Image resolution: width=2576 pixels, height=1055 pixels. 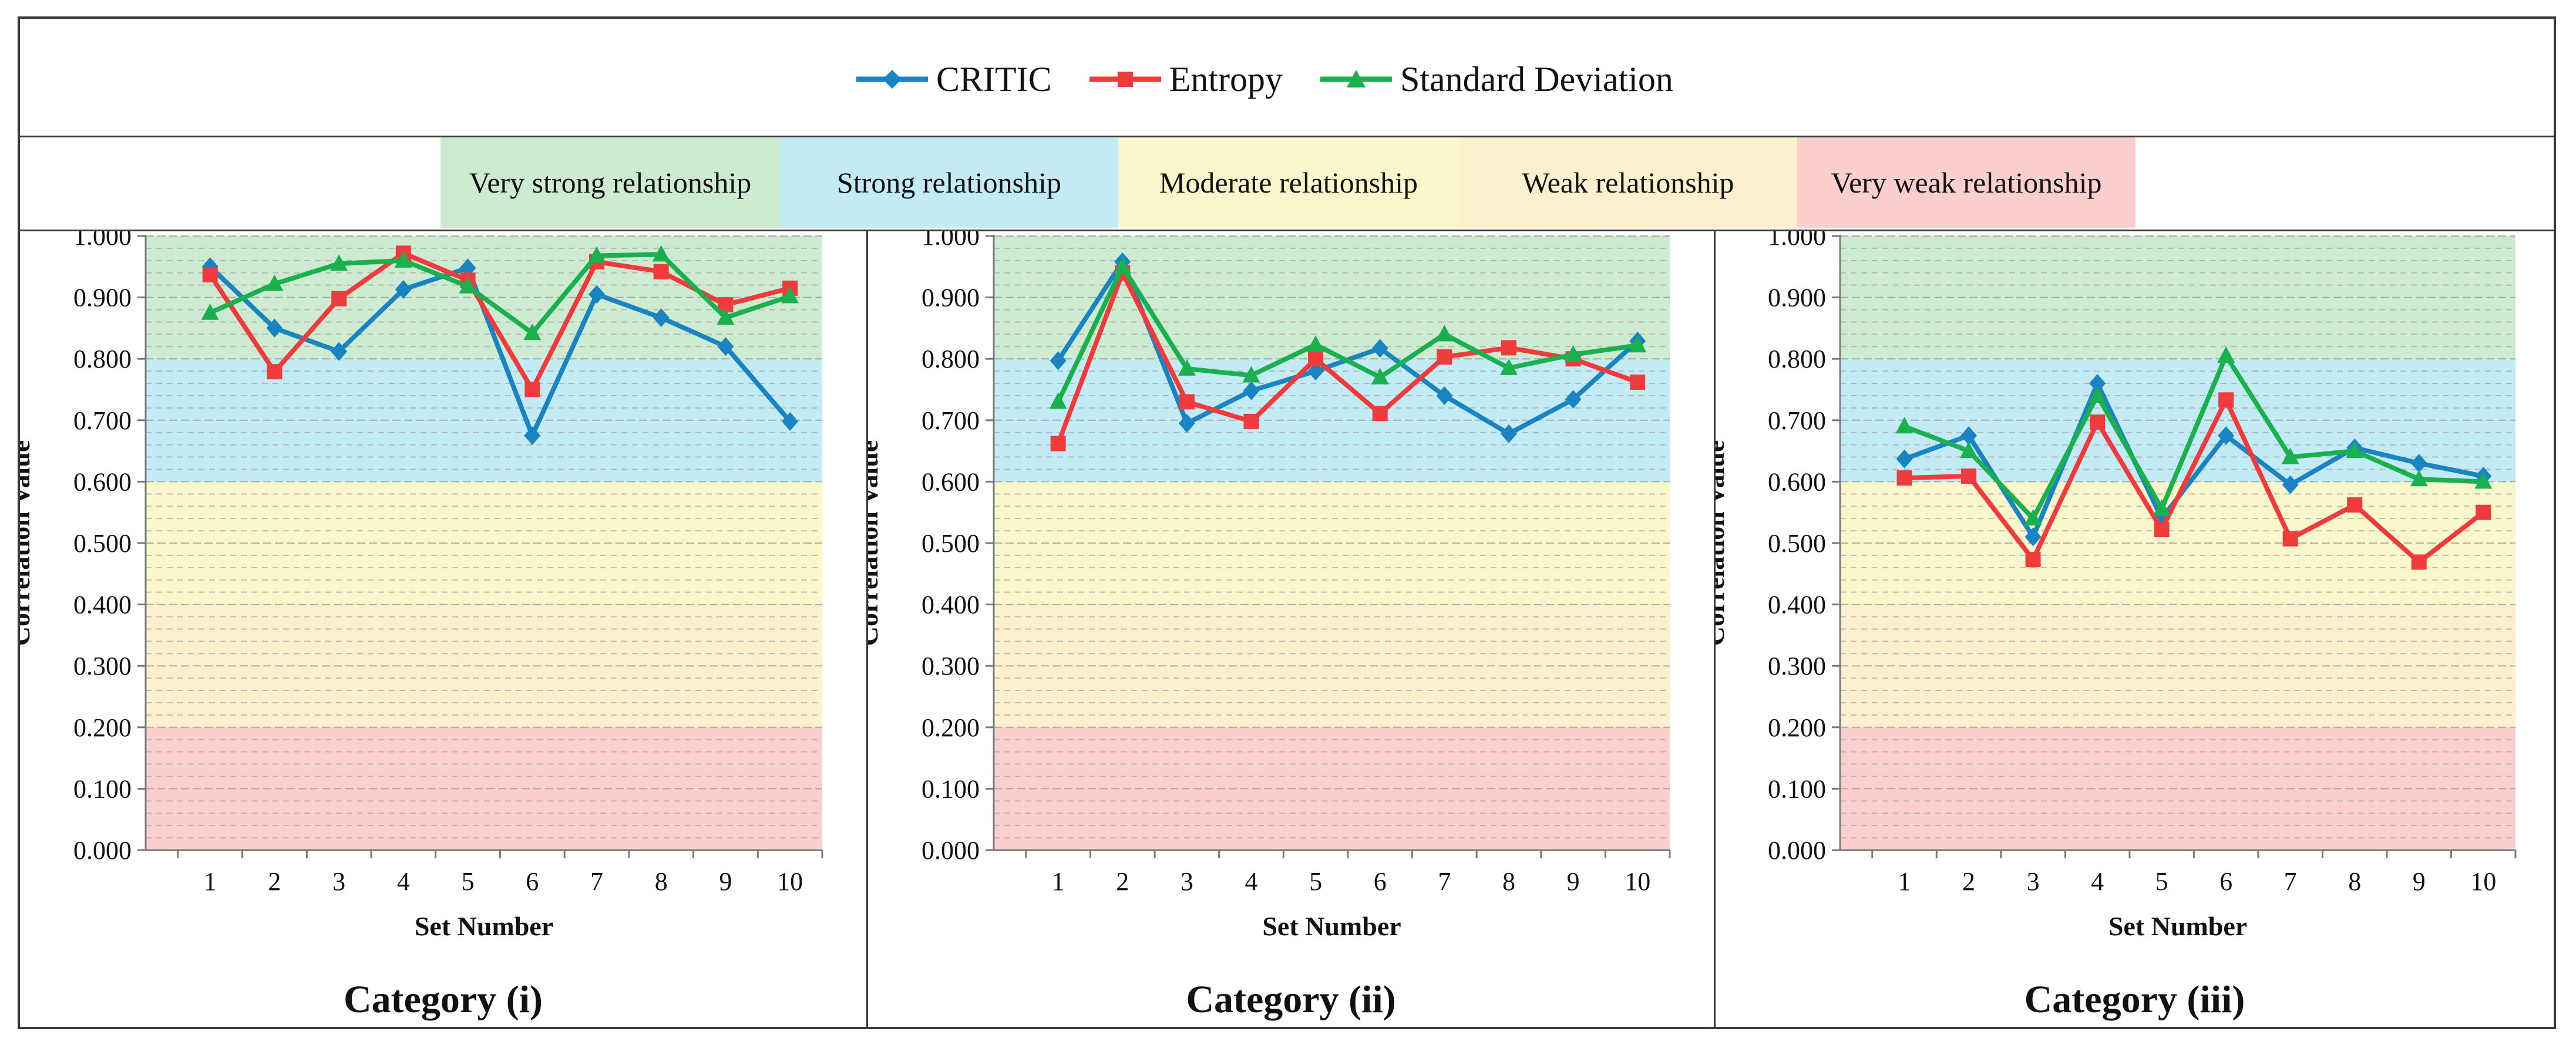 What do you see at coordinates (210, 881) in the screenshot?
I see `x-tick-label: 1` at bounding box center [210, 881].